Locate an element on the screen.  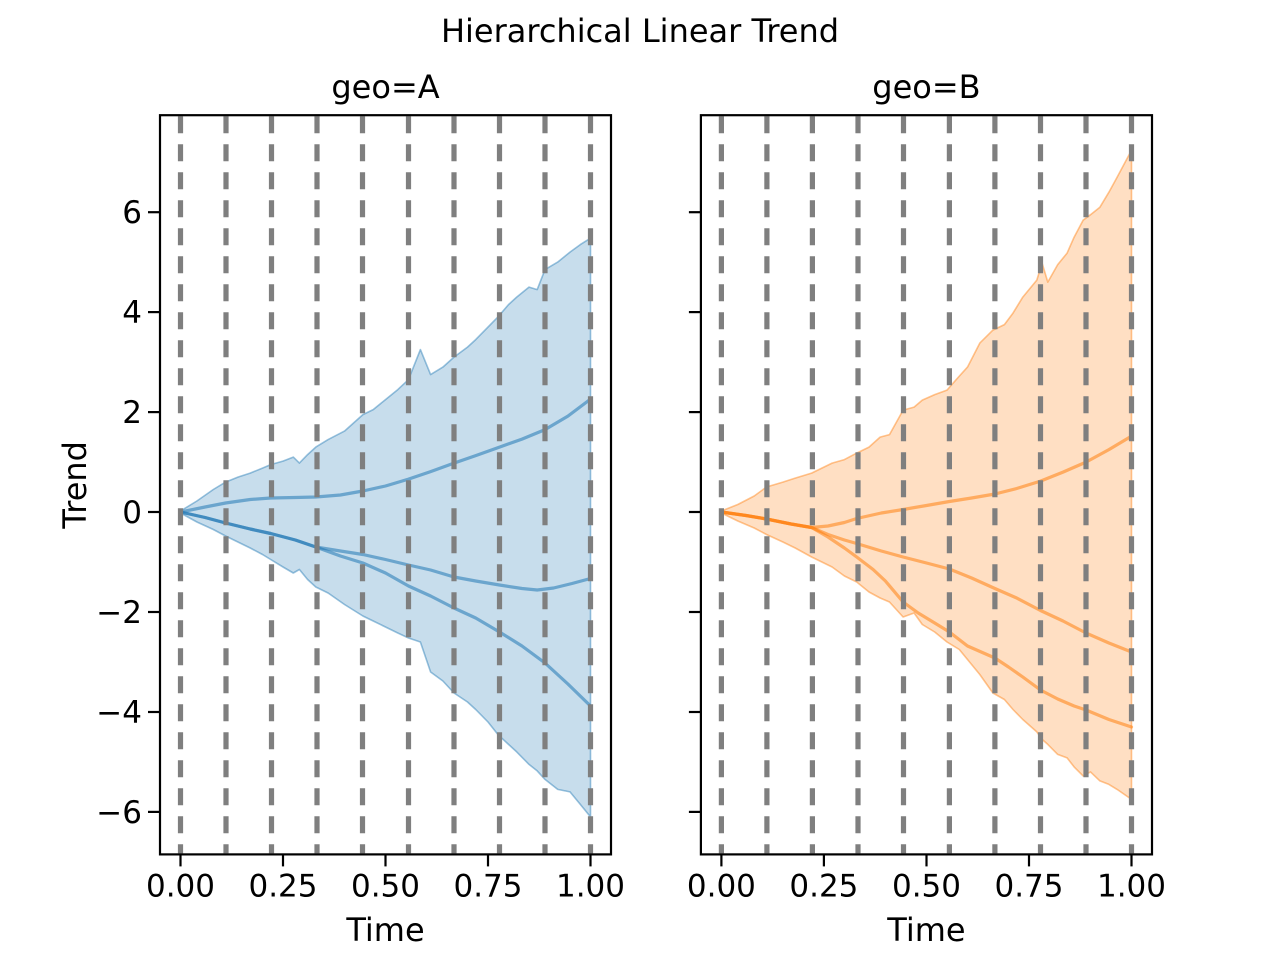
y-tick-label: 2 is located at coordinates (132, 413).